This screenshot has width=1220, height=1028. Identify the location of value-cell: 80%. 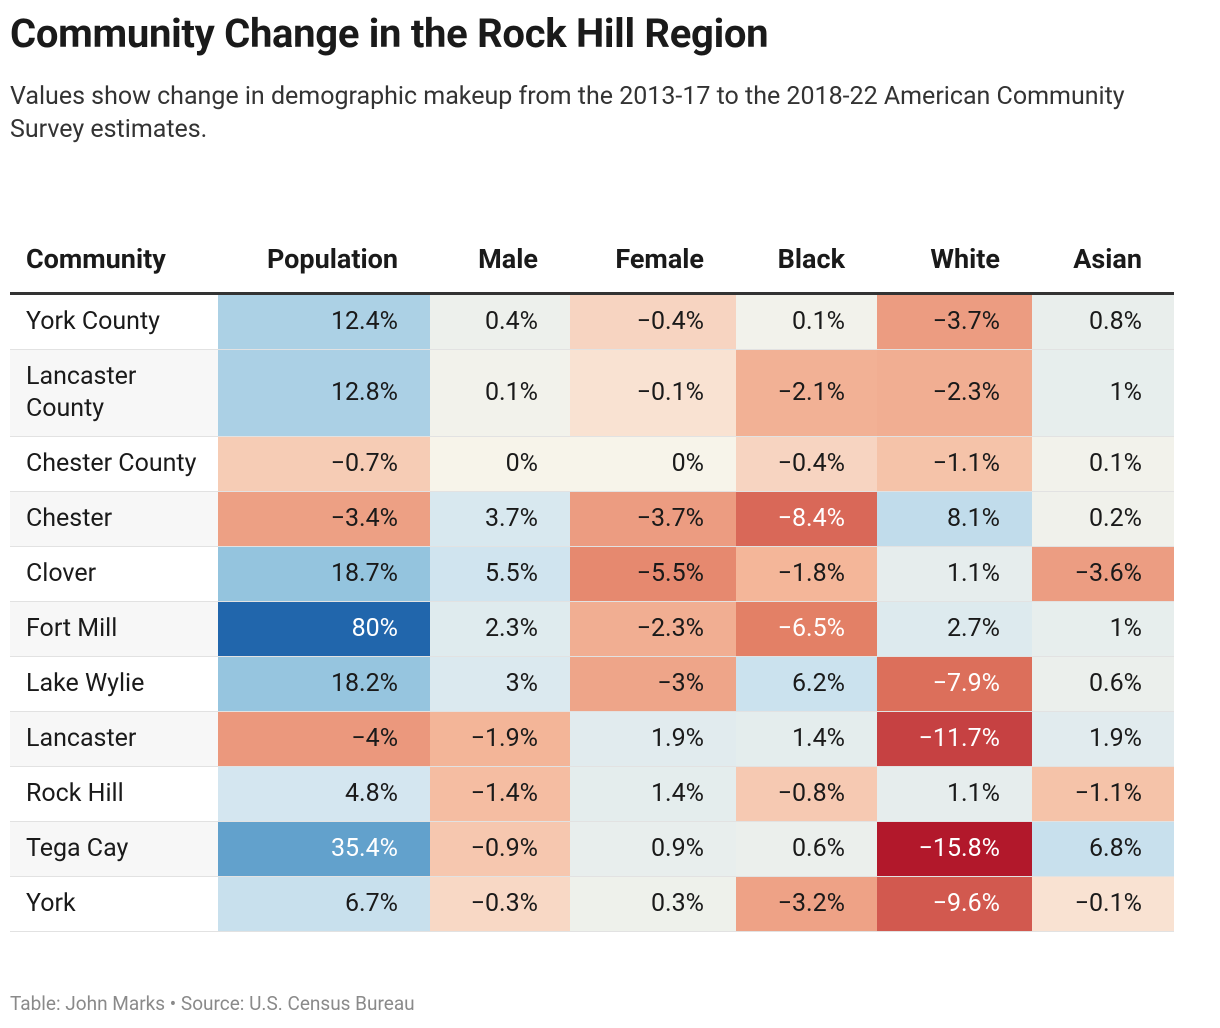
(324, 629).